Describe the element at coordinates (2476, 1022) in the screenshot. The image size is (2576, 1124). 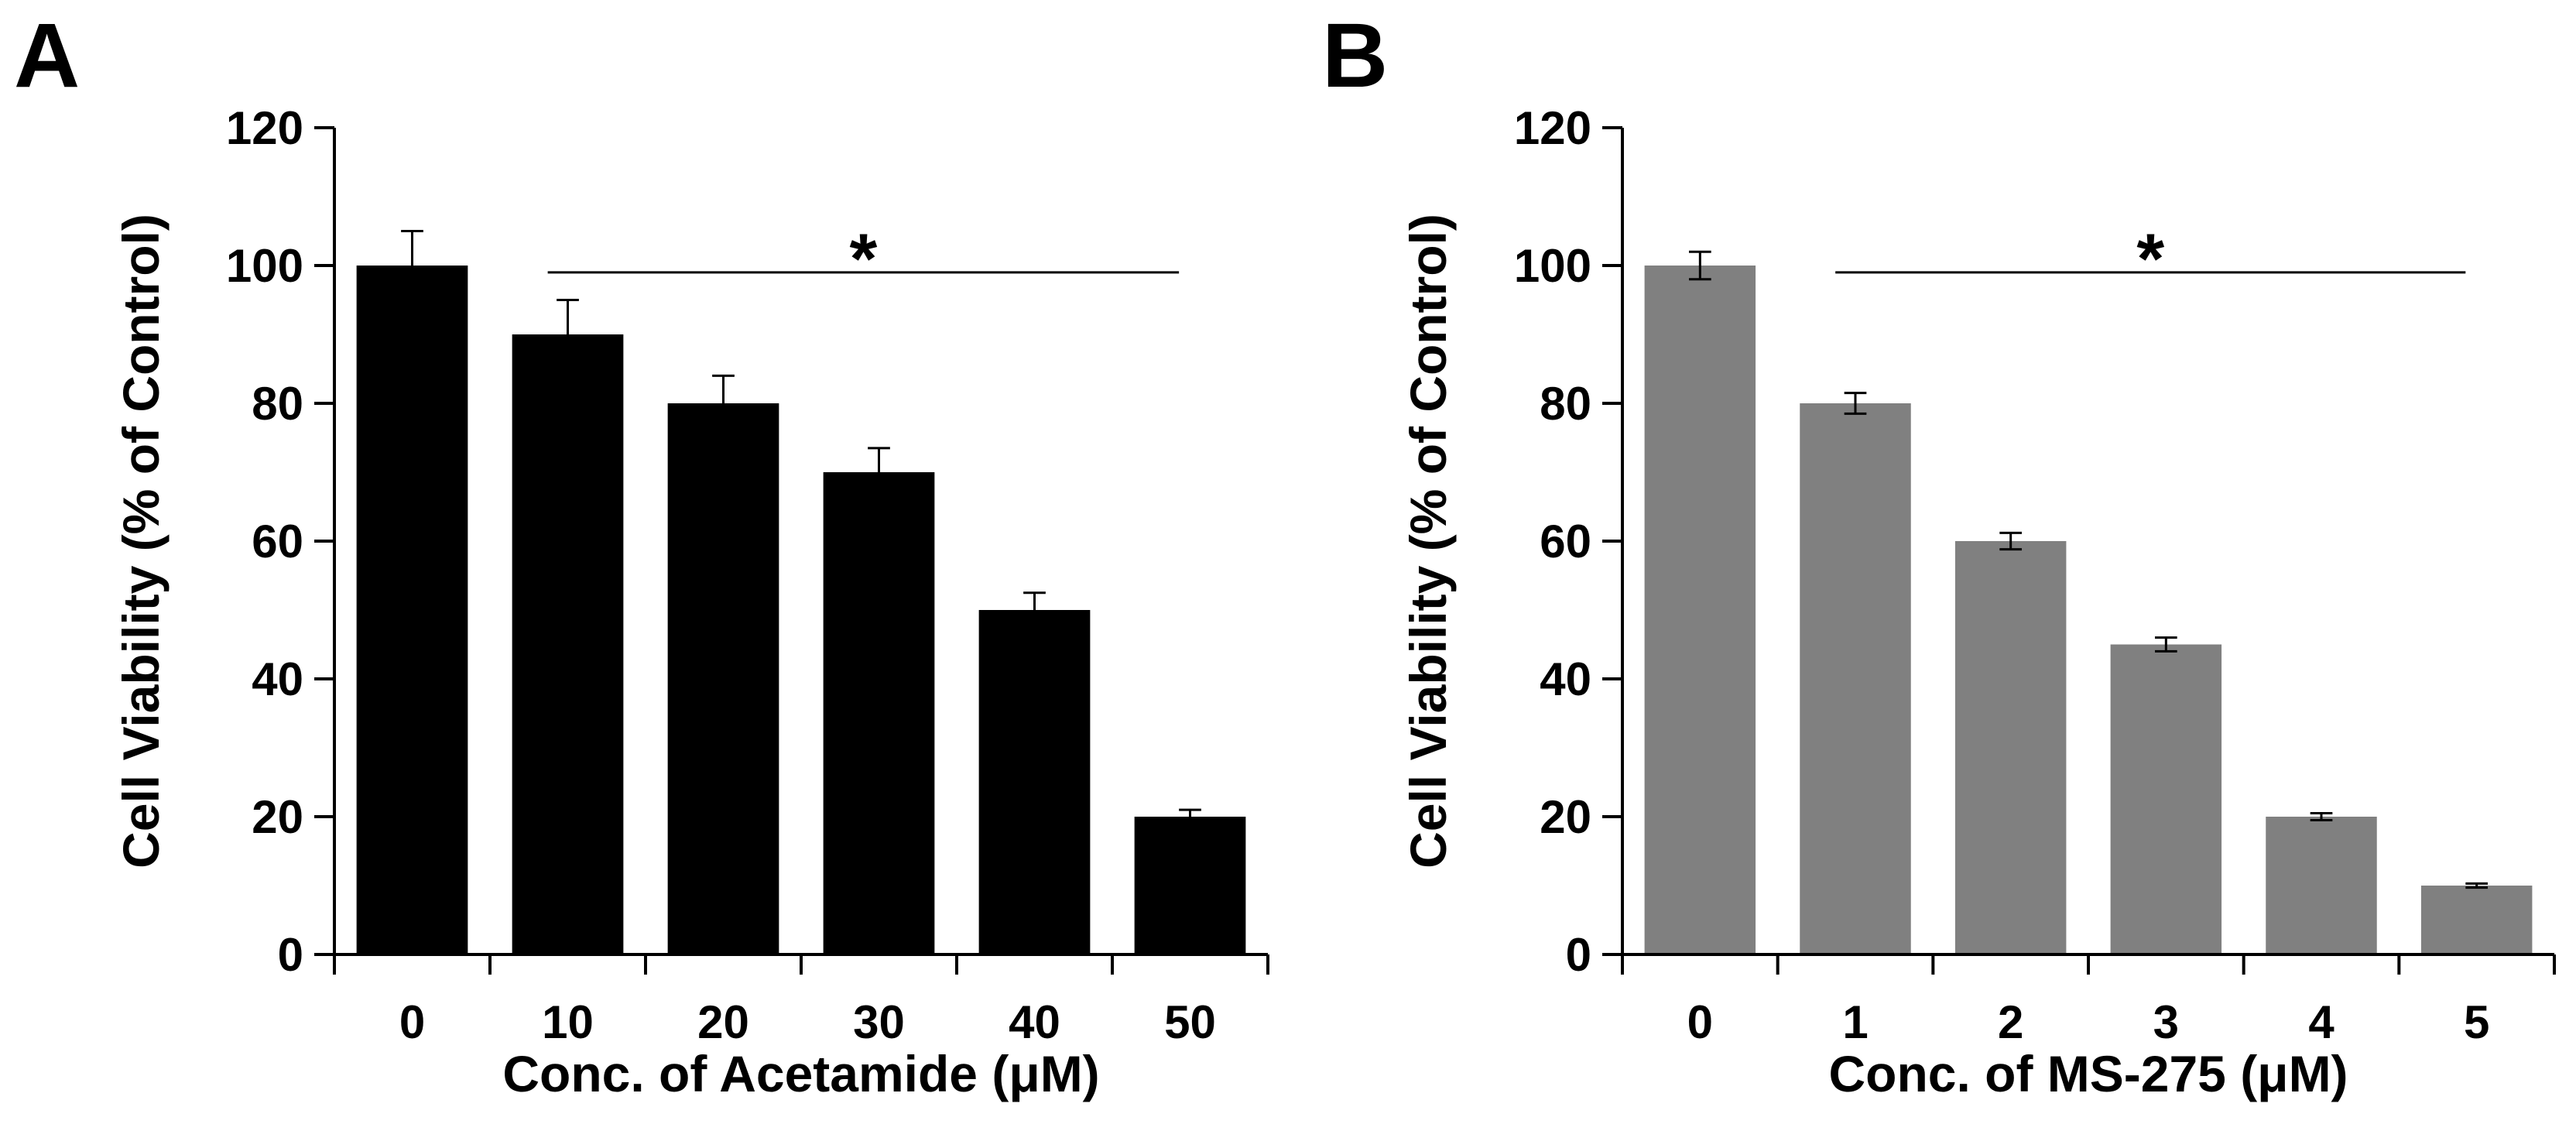
I see `x-tick-label: 5` at that location.